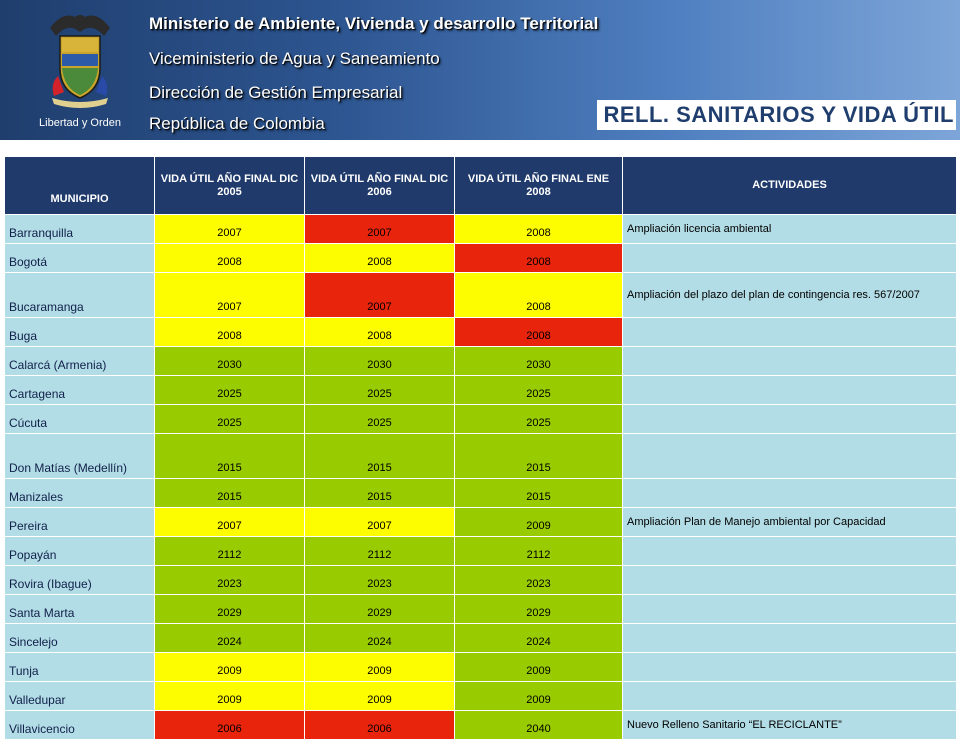 This screenshot has width=960, height=740. I want to click on table-row: Cartagena 2025 2025 2025, so click(480, 390).